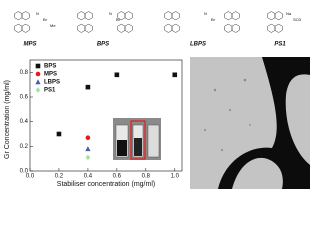 This screenshot has height=240, width=320. I want to click on y-tick-label: 0.2, so click(24, 147).